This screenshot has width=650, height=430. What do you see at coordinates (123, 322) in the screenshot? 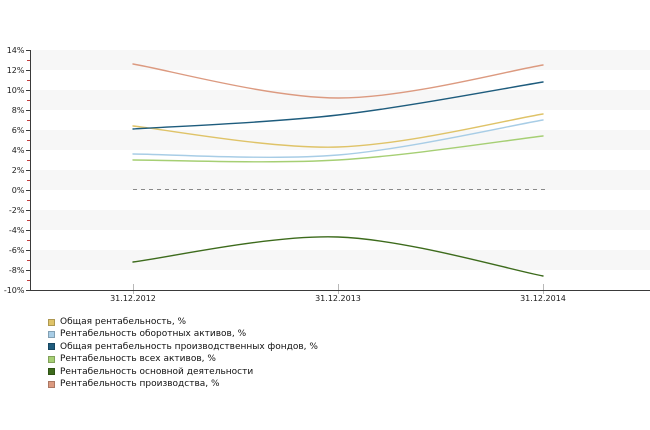
I see `legend-label: Общая рентабельность, %` at bounding box center [123, 322].